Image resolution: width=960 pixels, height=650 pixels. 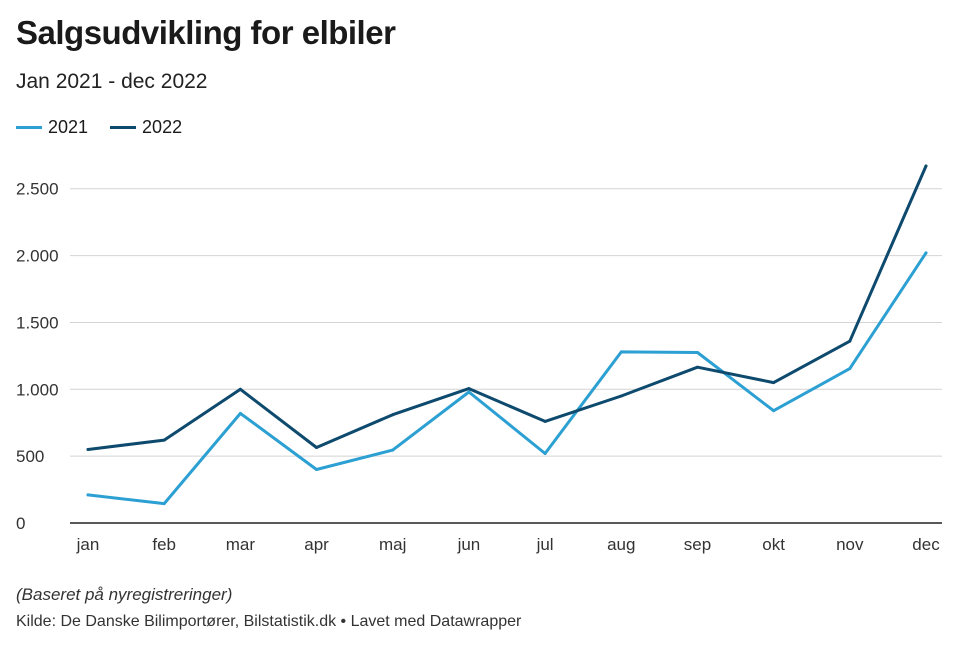 What do you see at coordinates (112, 81) in the screenshot?
I see `chart-subtitle: Jan 2021 - dec 2022` at bounding box center [112, 81].